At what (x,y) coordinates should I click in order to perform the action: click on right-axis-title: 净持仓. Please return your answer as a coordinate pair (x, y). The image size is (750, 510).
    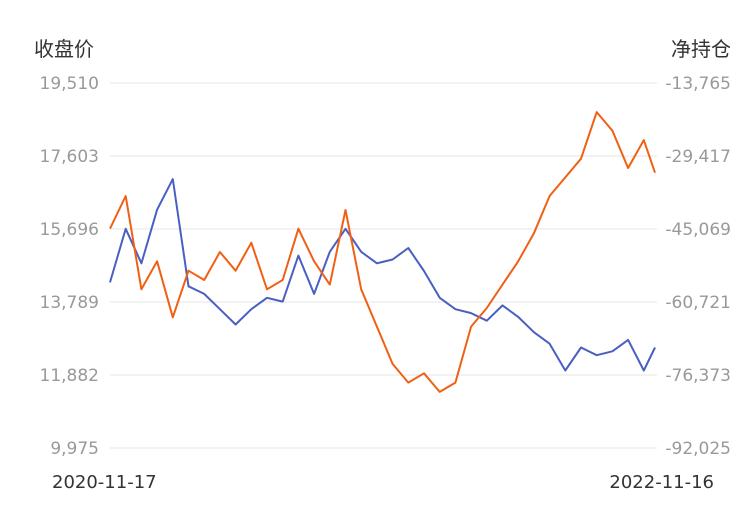
    Looking at the image, I should click on (701, 49).